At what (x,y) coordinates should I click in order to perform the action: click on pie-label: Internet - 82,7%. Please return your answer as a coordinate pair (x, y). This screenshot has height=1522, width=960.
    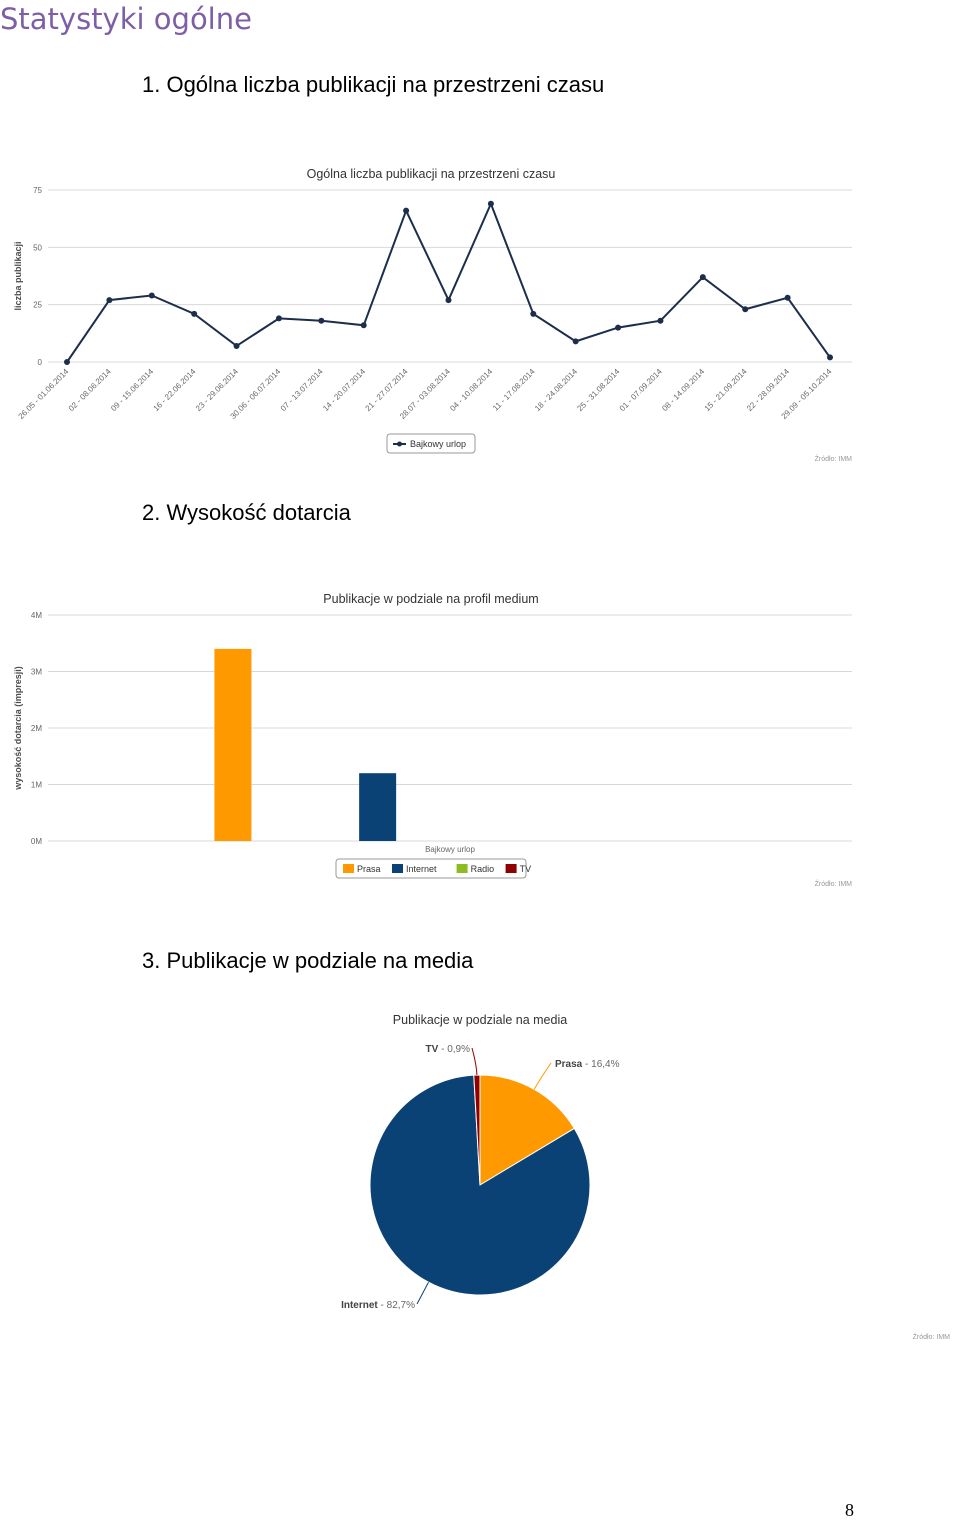
    Looking at the image, I should click on (378, 1305).